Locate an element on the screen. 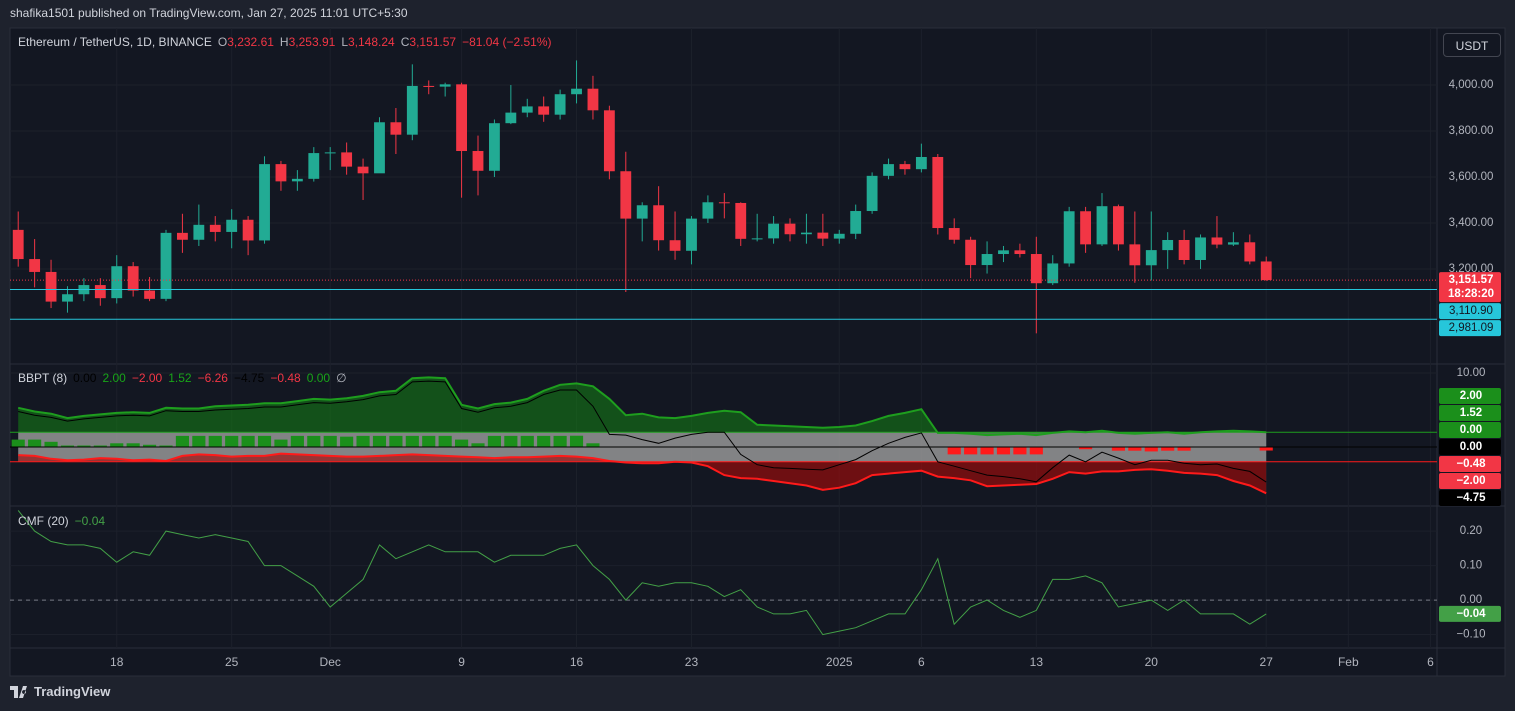 The height and width of the screenshot is (711, 1515). scale-label: 0.00 is located at coordinates (1471, 430).